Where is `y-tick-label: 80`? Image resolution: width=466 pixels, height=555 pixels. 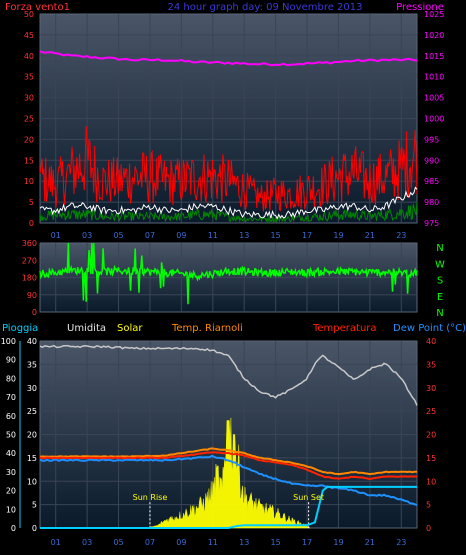 y-tick-label: 80 is located at coordinates (11, 378).